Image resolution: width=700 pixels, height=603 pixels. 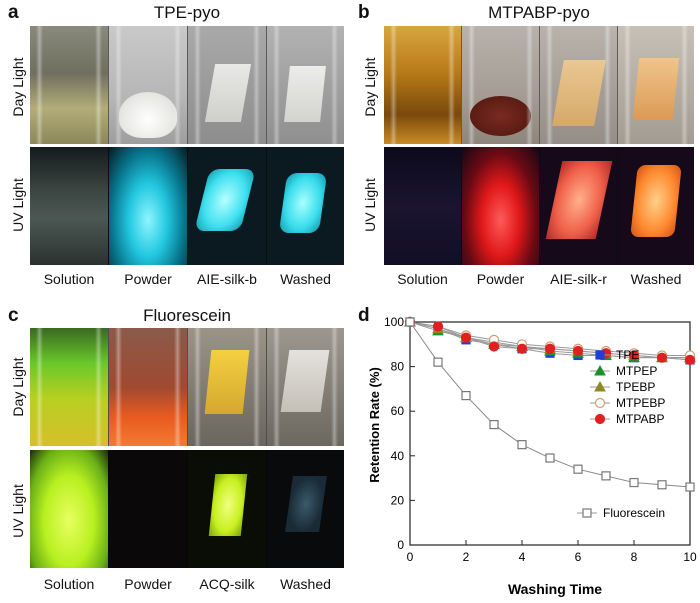 What do you see at coordinates (69, 387) in the screenshot?
I see `panel-c-day-solution` at bounding box center [69, 387].